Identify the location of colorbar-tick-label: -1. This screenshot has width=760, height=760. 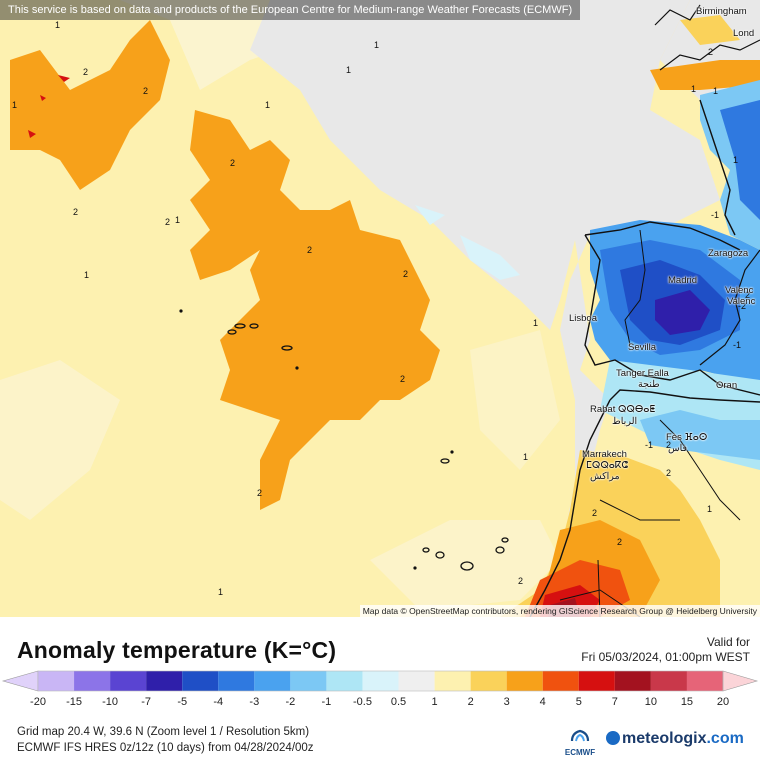
(326, 702).